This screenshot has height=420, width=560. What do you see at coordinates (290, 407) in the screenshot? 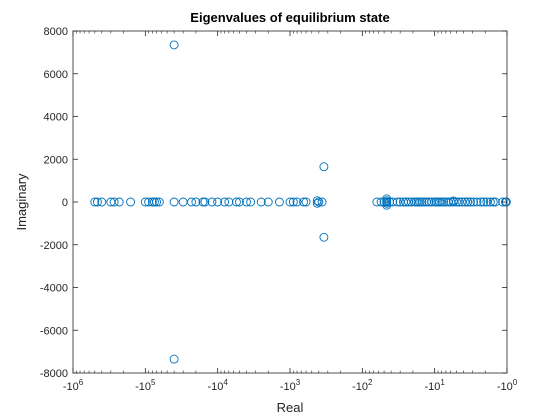
I see `x-axis-label: Real` at bounding box center [290, 407].